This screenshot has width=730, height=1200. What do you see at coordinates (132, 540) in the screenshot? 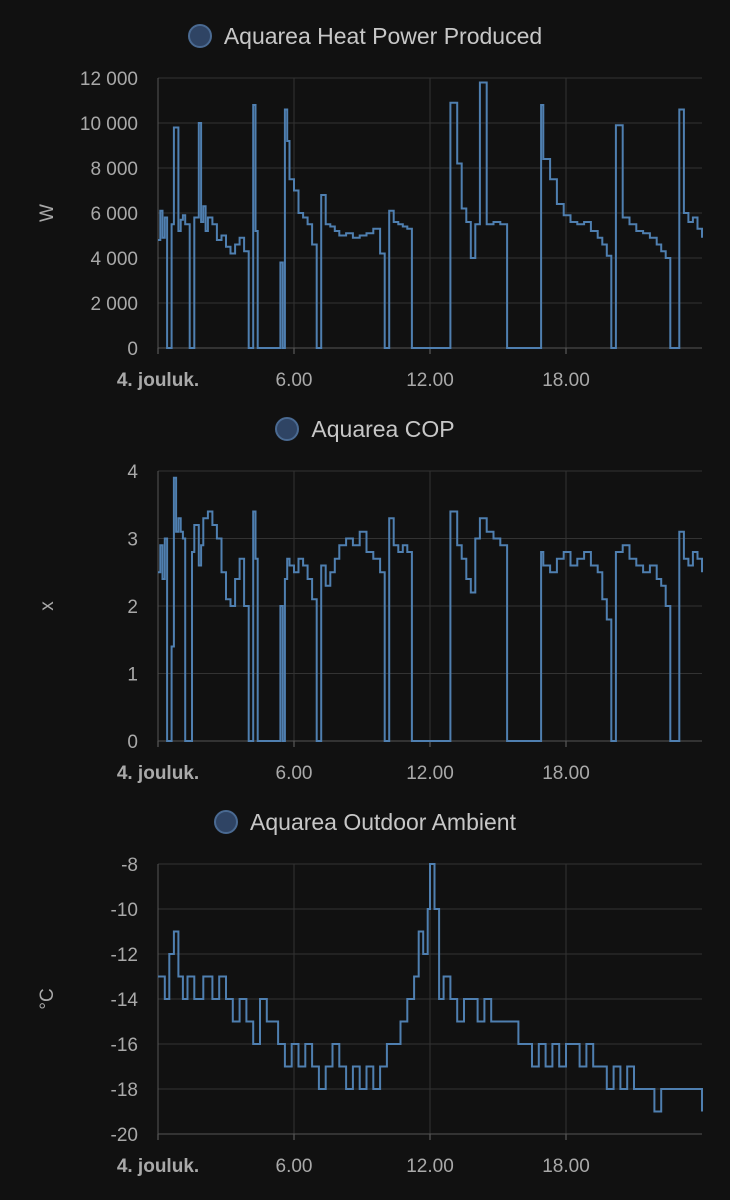
I see `y-tick-label: 3` at bounding box center [132, 540].